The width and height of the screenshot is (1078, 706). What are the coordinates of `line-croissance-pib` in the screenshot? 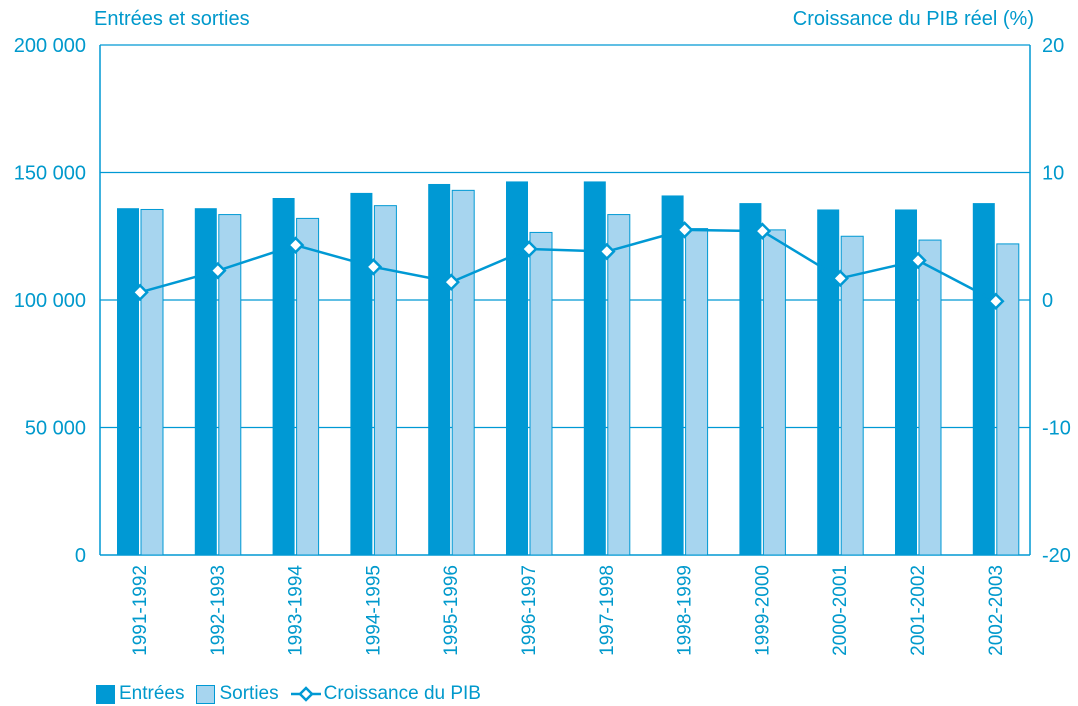 It's located at (568, 265).